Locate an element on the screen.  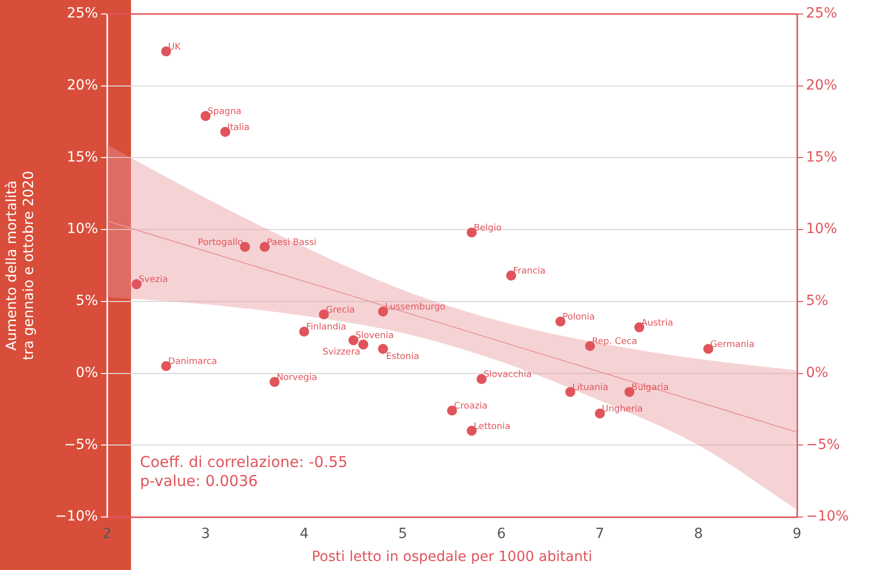
y-tick-label: 15% is located at coordinates (82, 157).